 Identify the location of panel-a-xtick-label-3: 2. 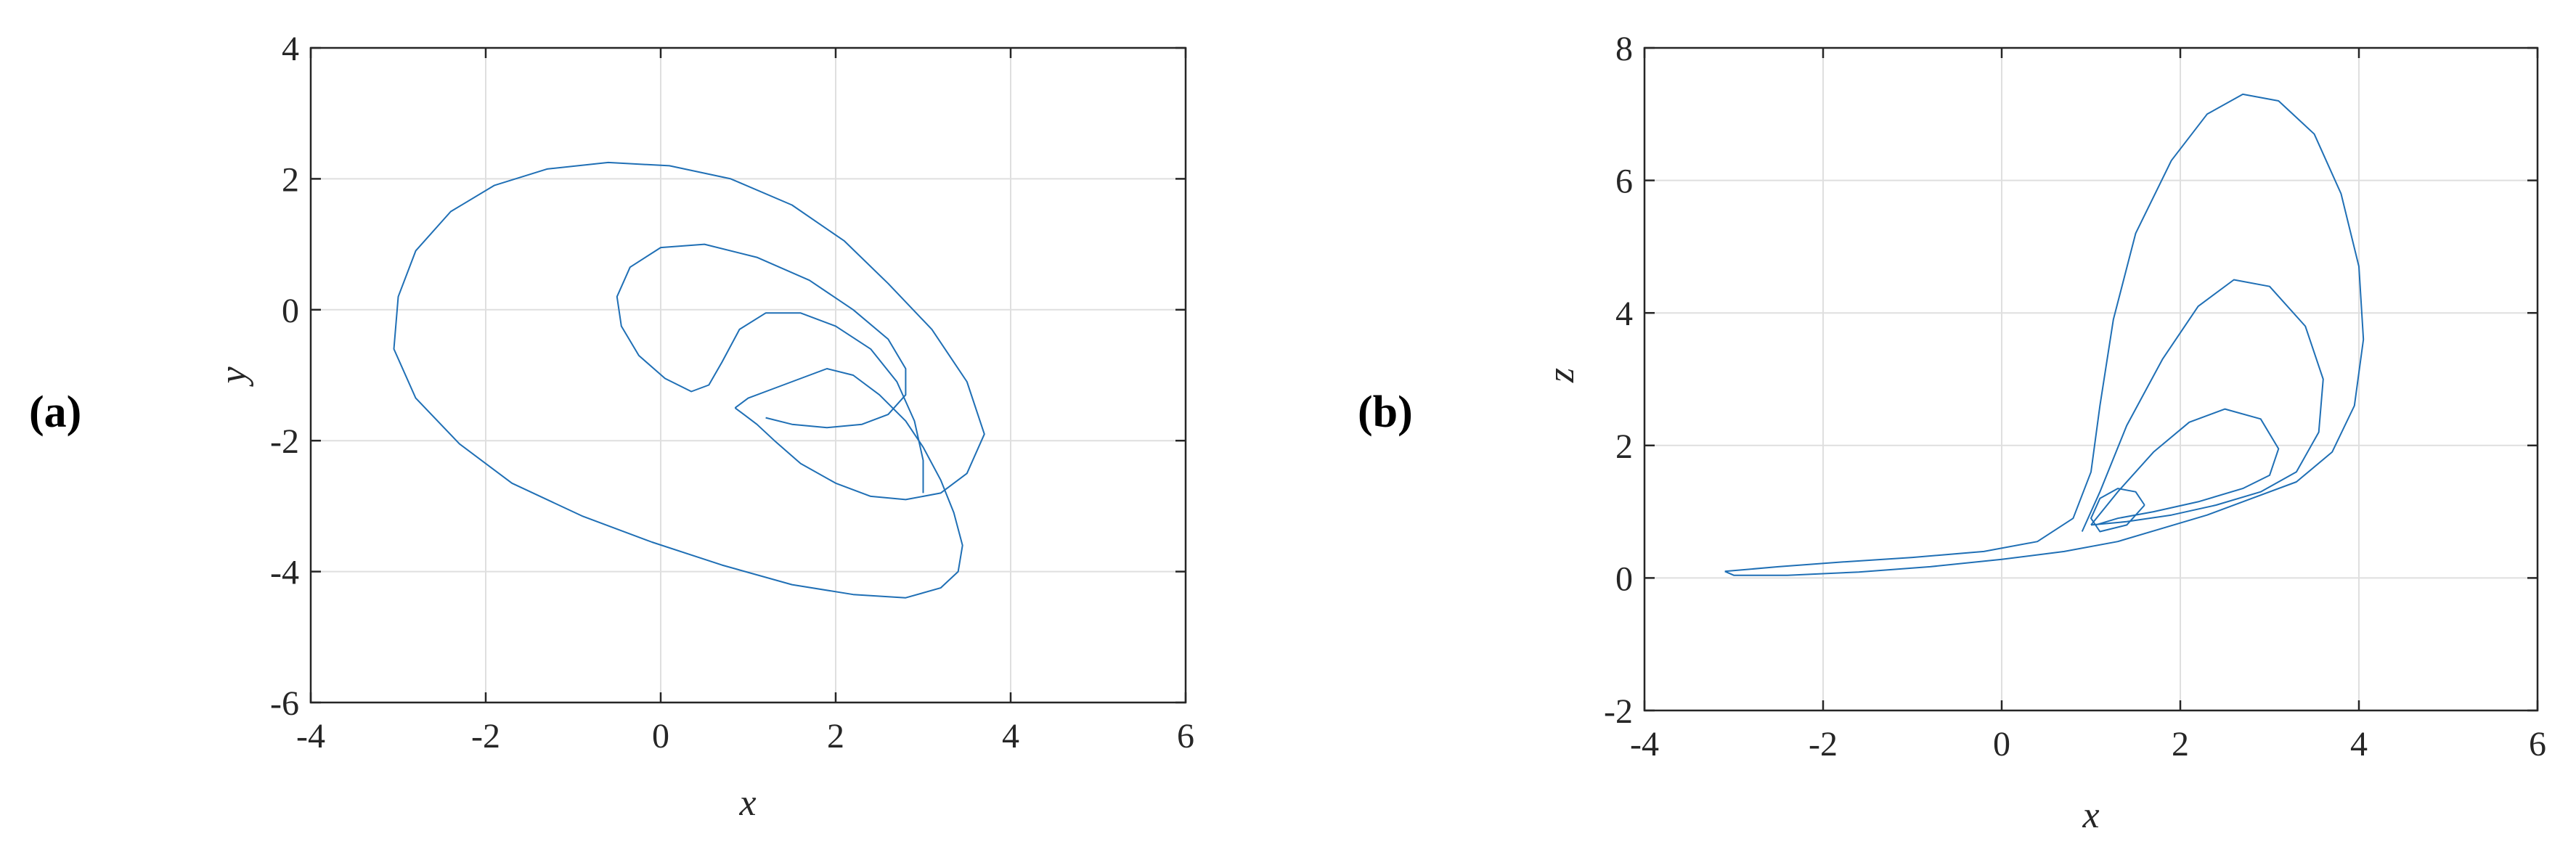
(835, 736).